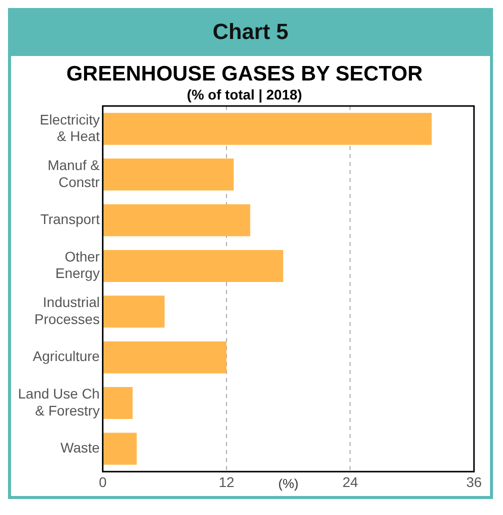 The image size is (503, 515). I want to click on y-tick-label: Transport, so click(70, 219).